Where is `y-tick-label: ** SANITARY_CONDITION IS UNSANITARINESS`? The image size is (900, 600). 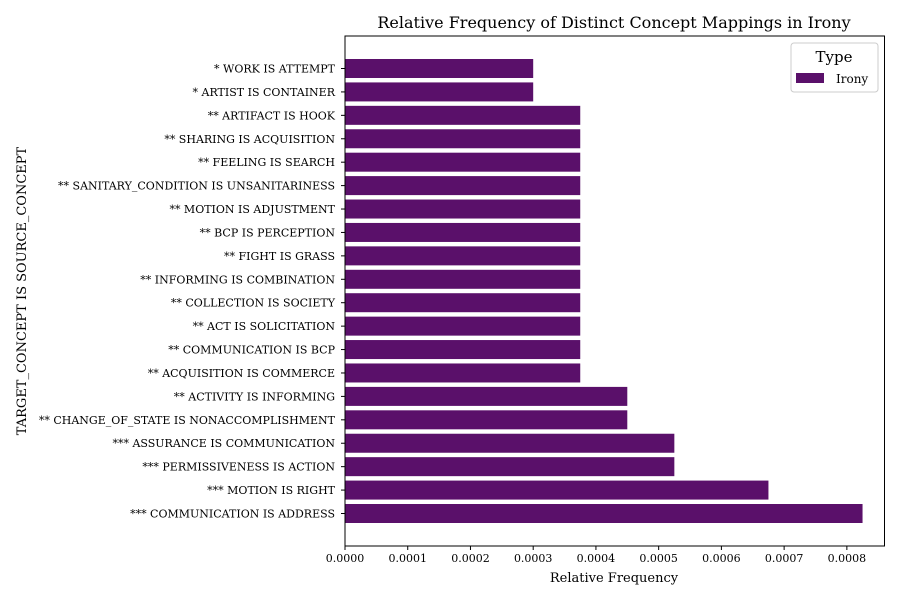 y-tick-label: ** SANITARY_CONDITION IS UNSANITARINESS is located at coordinates (196, 186).